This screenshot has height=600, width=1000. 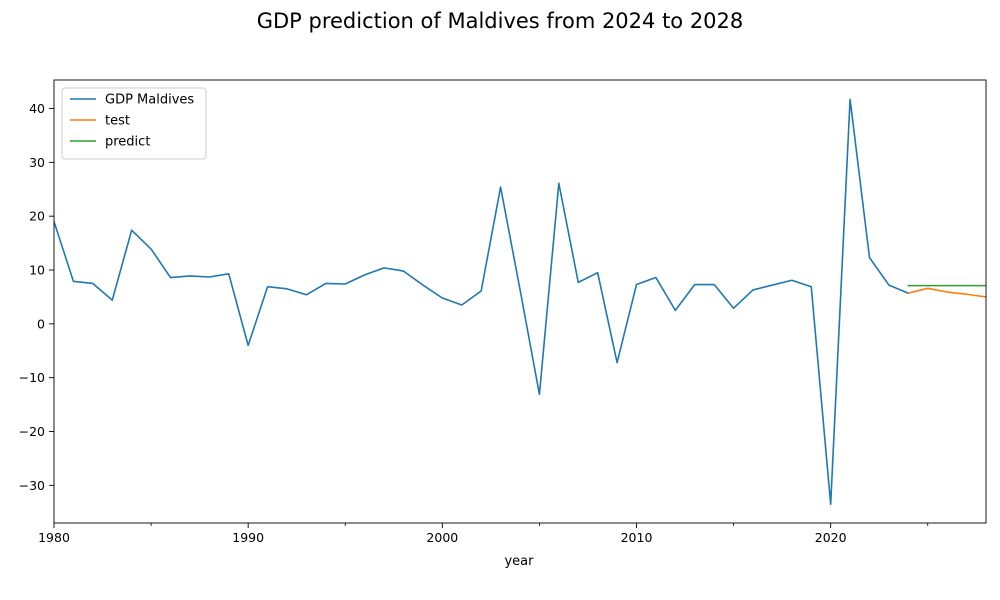 I want to click on y-tick-label-30: 30, so click(x=37, y=162).